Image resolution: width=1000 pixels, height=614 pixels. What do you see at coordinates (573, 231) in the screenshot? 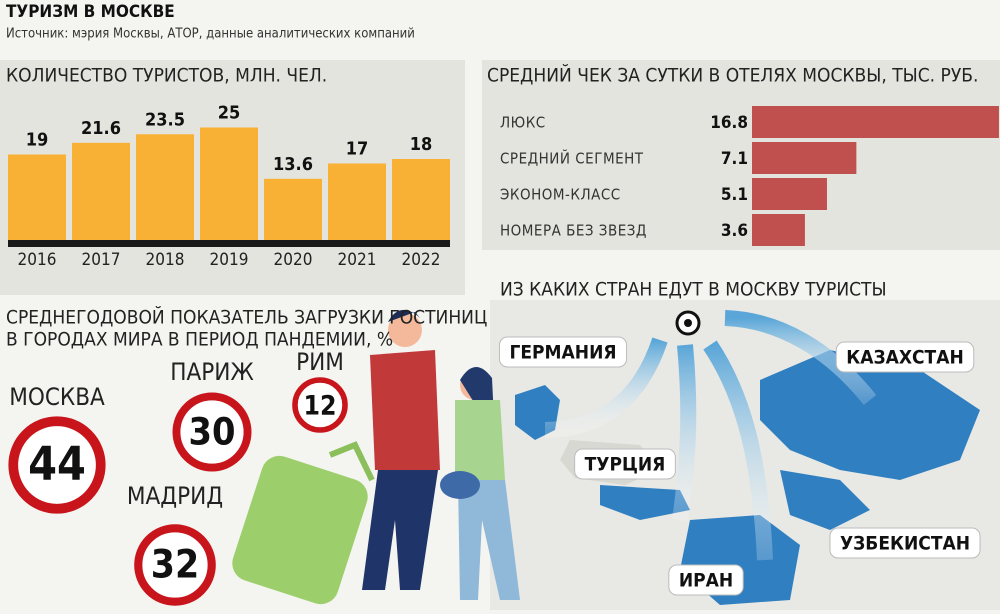
I see `category-label: НОМЕРА БЕЗ ЗВЕЗД` at bounding box center [573, 231].